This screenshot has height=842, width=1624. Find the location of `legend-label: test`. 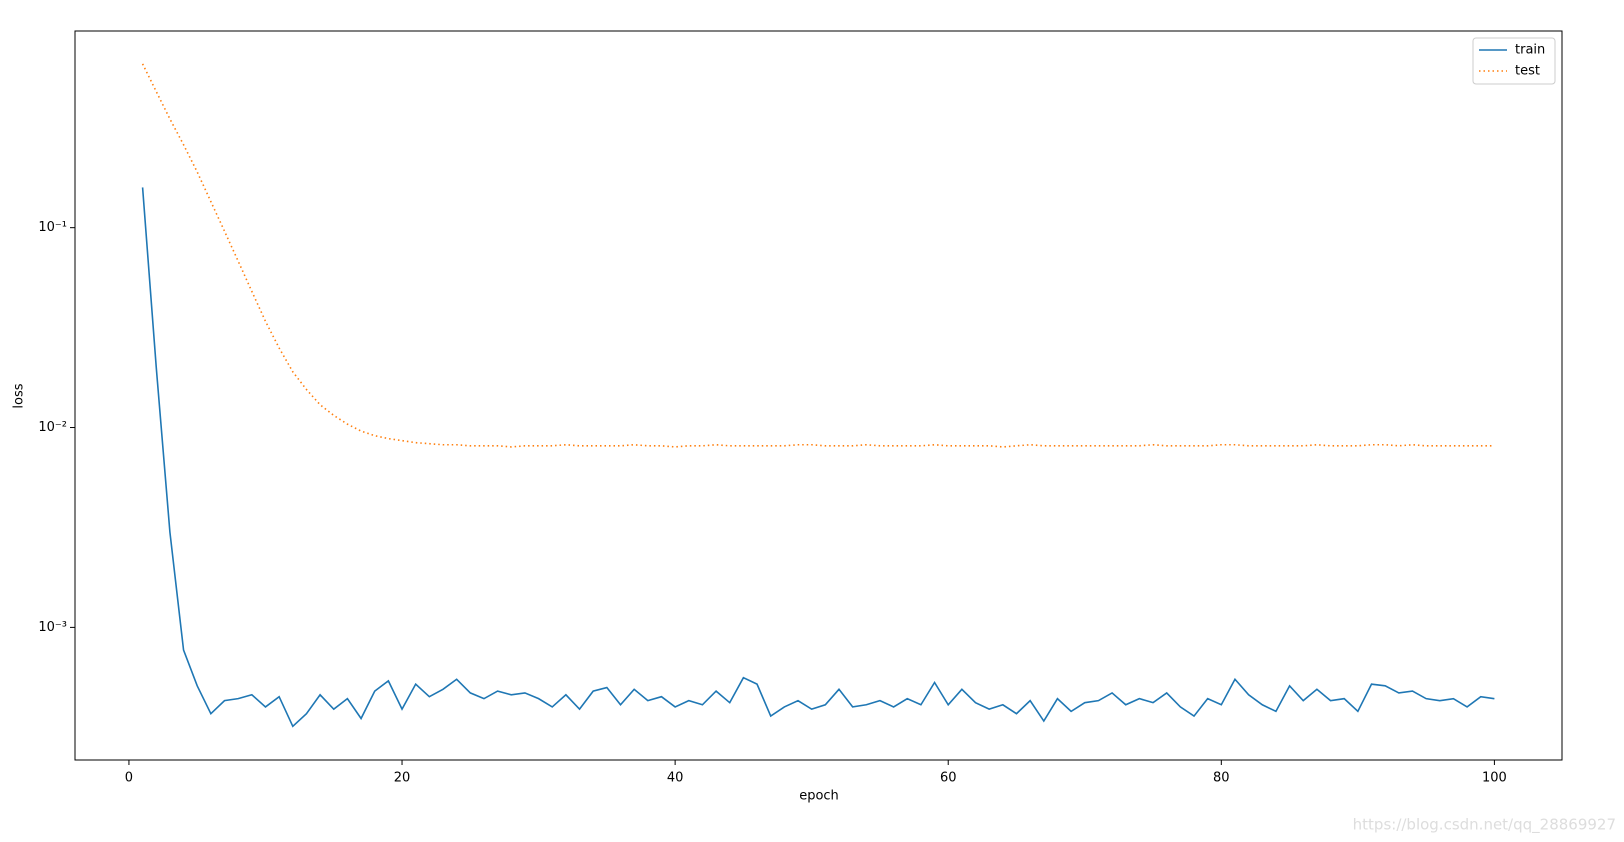

legend-label: test is located at coordinates (1527, 71).